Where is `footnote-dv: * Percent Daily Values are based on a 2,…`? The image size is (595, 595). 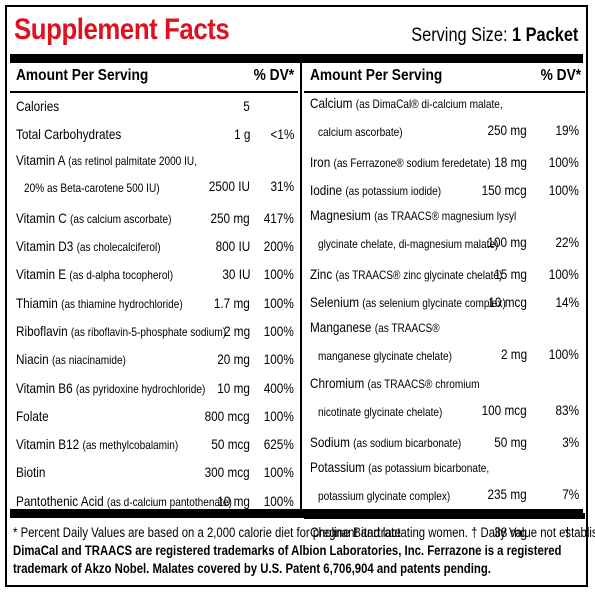 footnote-dv: * Percent Daily Values are based on a 2,… is located at coordinates (304, 532).